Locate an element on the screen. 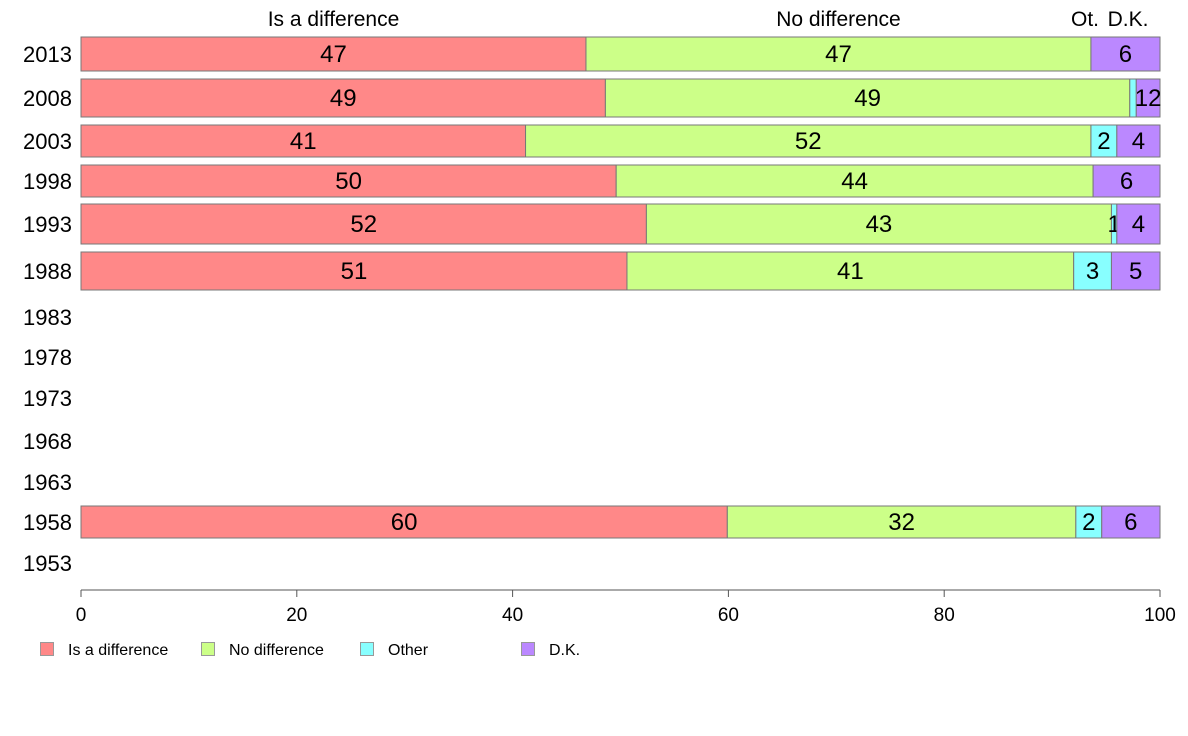 The height and width of the screenshot is (736, 1188). data-label-no-difference-2003: 52 is located at coordinates (808, 141).